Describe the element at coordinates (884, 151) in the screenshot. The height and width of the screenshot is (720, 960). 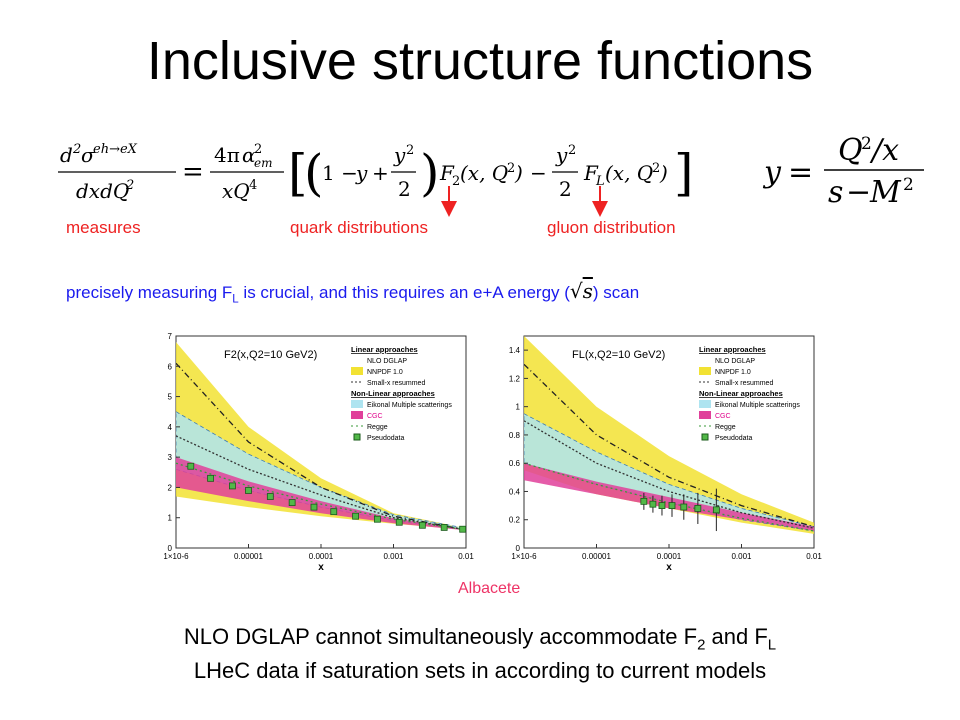
I see `svg-text: /x` at that location.